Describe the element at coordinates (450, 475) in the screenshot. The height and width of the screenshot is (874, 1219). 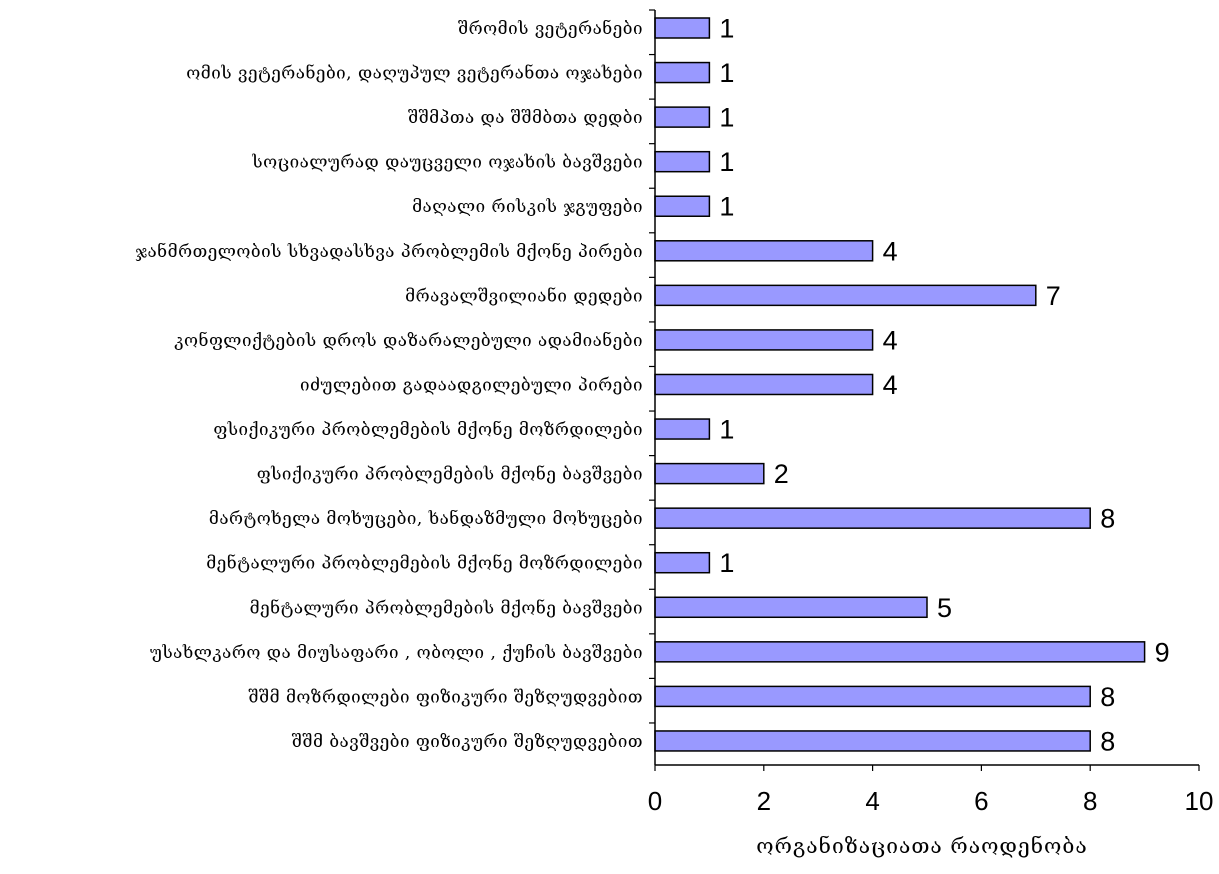
I see `category-label: ფსიქიკური პრობლემების მქონე ბავშვები` at that location.